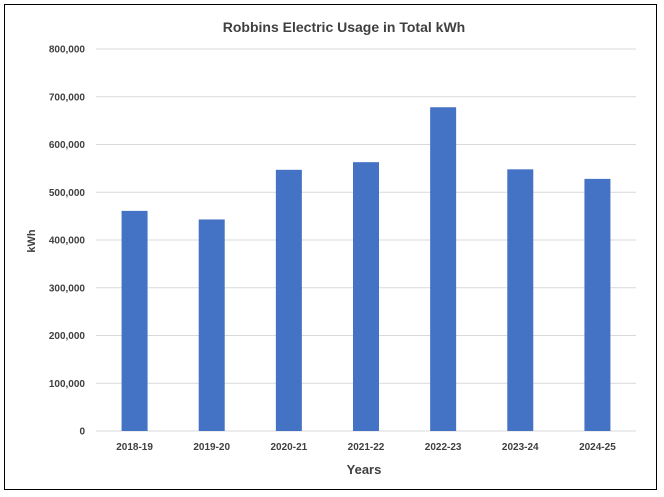 The width and height of the screenshot is (664, 497). What do you see at coordinates (67, 97) in the screenshot?
I see `y-tick-label: 700,000` at bounding box center [67, 97].